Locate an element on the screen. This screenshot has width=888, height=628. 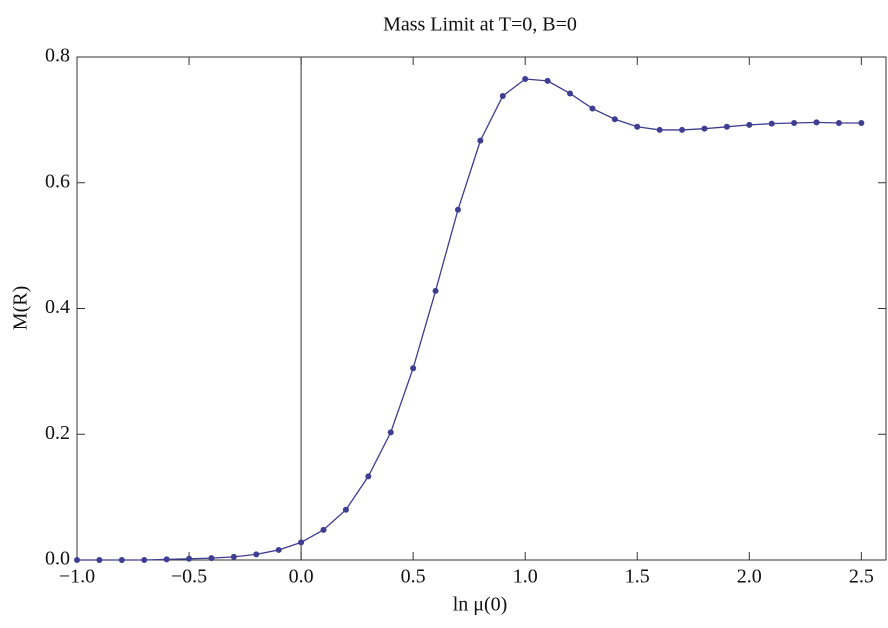
x-tick-label: 2.0 is located at coordinates (749, 577).